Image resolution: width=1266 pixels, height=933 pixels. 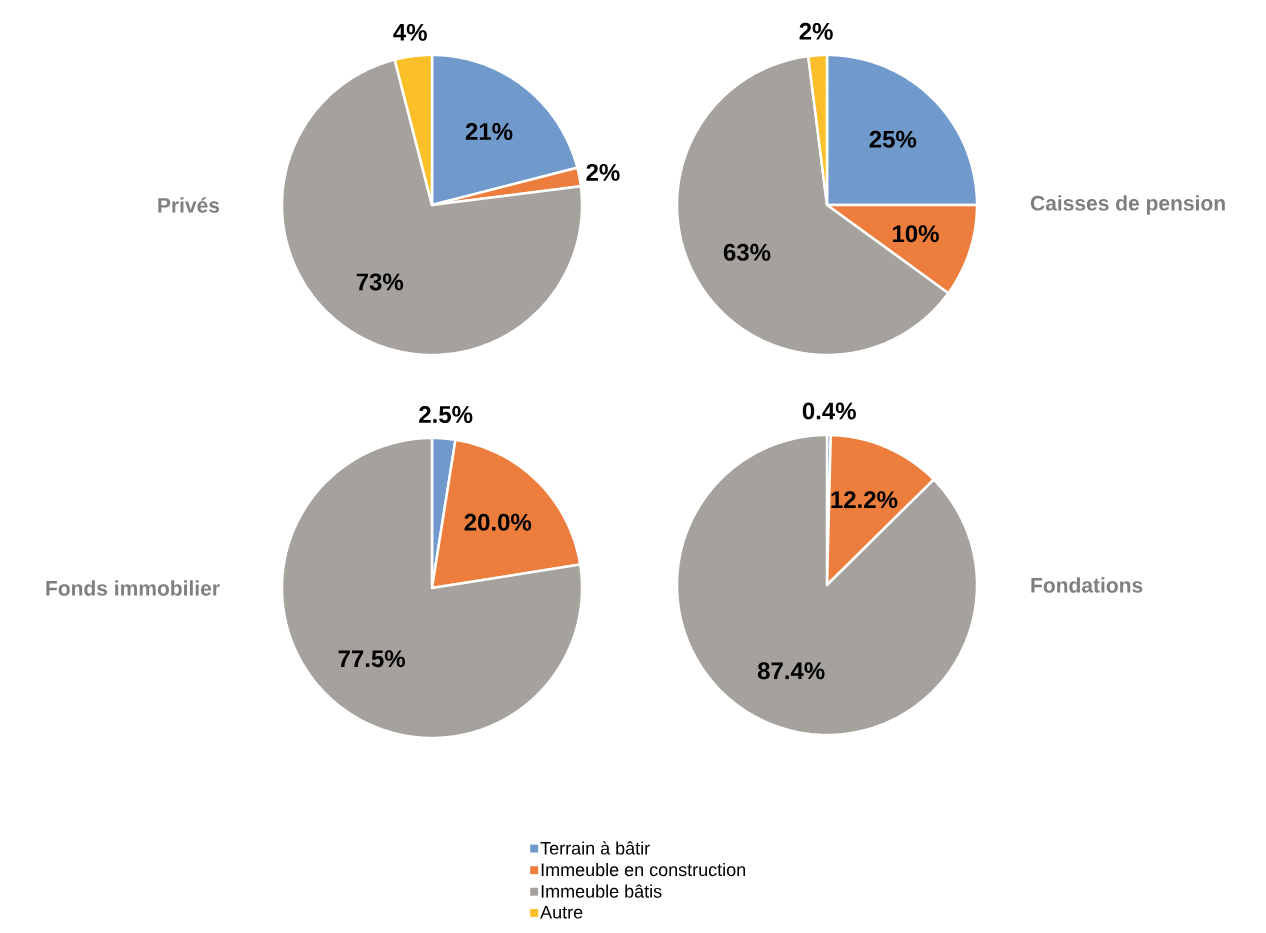 I want to click on text: Privés, so click(x=189, y=205).